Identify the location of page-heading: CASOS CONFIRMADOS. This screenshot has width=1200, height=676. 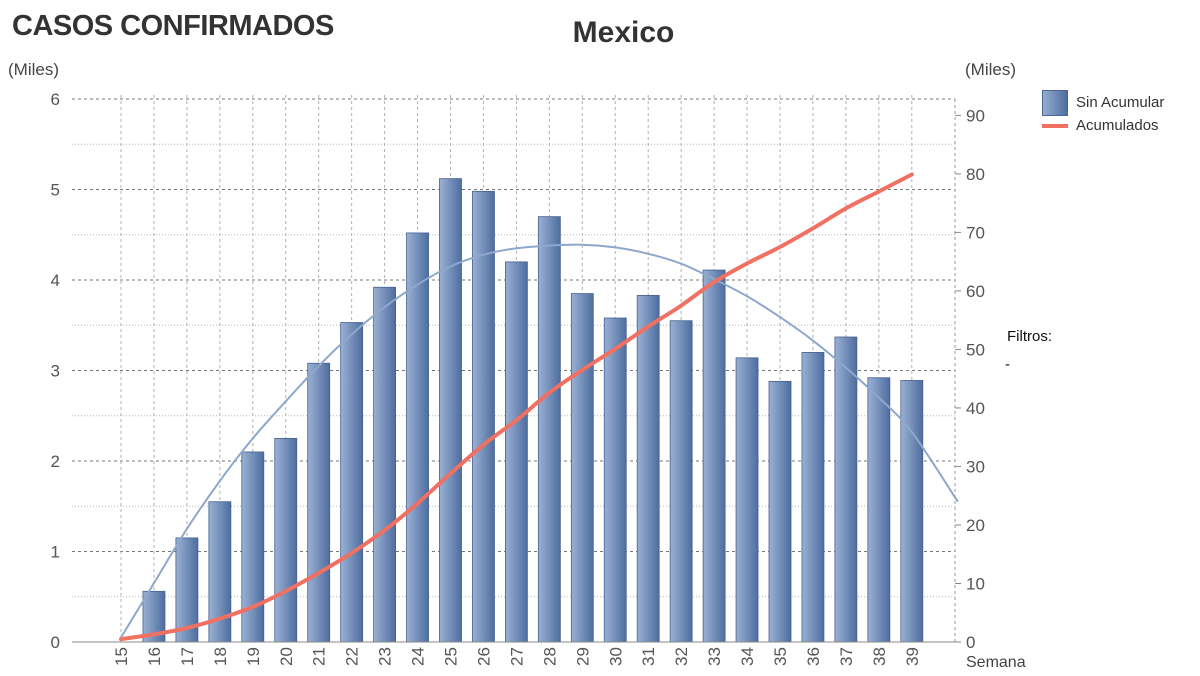
(173, 26).